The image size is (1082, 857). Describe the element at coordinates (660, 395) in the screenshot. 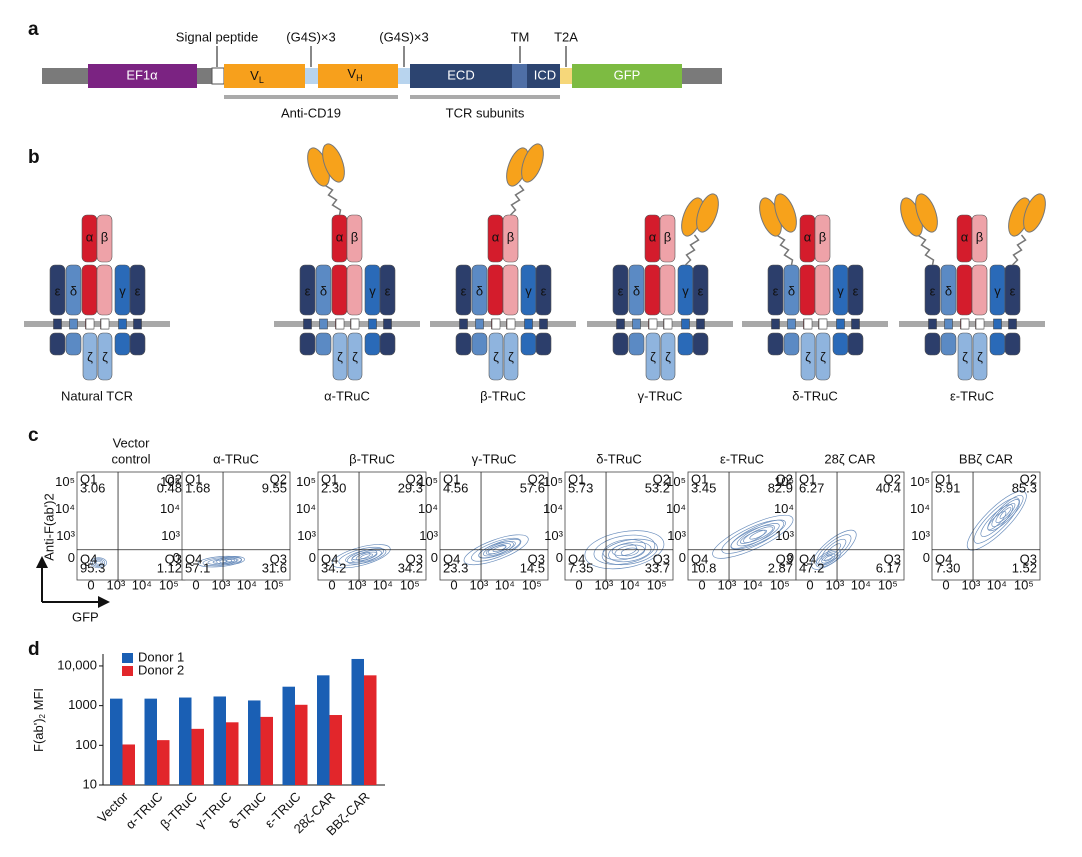

I see `construct-label: γ-TRuC` at that location.